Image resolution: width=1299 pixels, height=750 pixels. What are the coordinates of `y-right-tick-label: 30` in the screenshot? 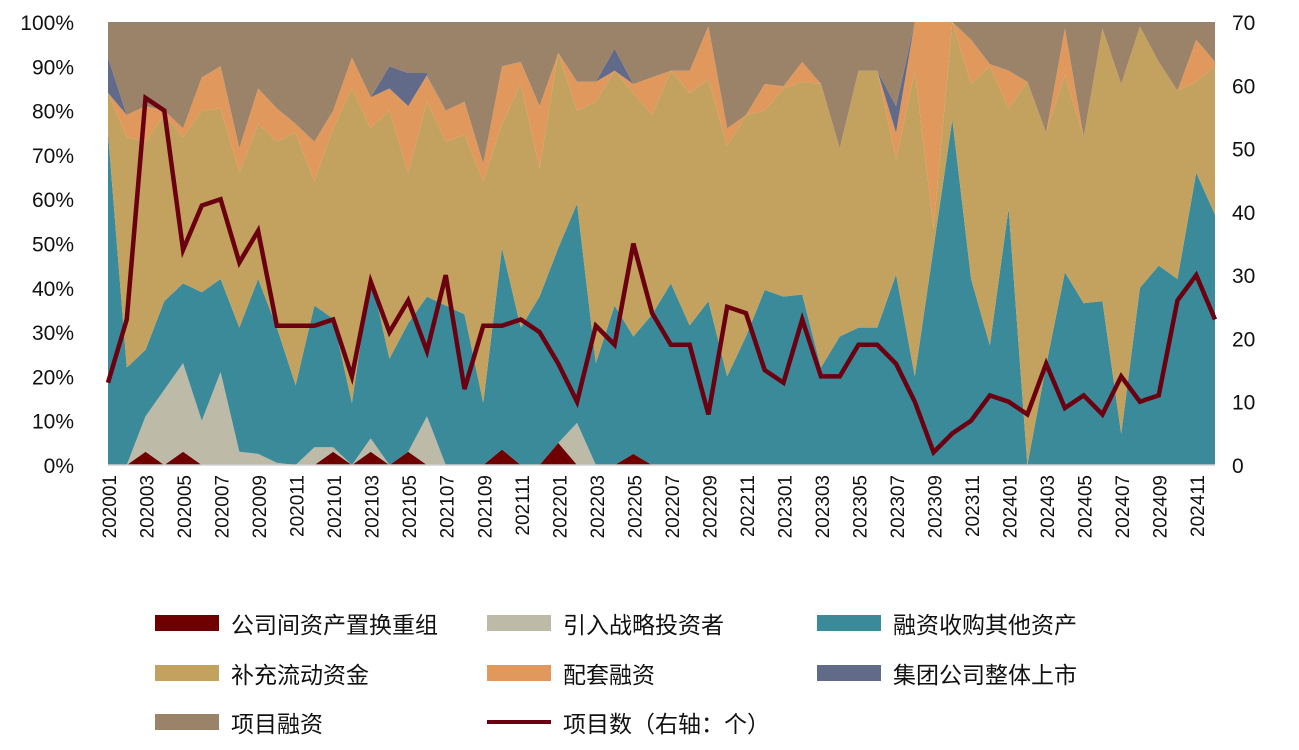 It's located at (1243, 276).